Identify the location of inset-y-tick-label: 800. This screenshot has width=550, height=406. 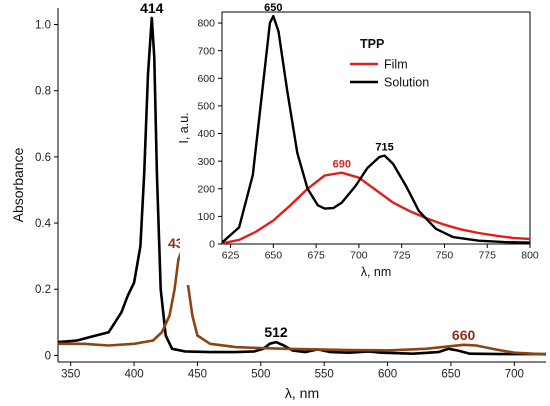
(206, 24).